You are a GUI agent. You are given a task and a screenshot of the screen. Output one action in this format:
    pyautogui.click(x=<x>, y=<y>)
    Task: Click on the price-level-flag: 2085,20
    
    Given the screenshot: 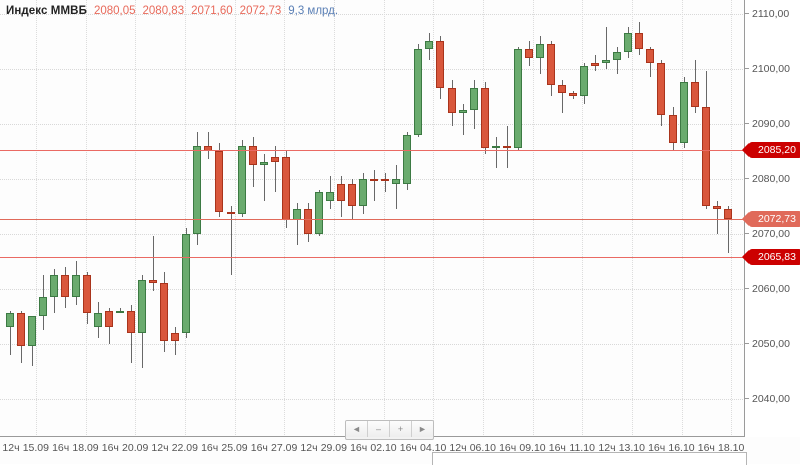 What is the action you would take?
    pyautogui.click(x=774, y=150)
    